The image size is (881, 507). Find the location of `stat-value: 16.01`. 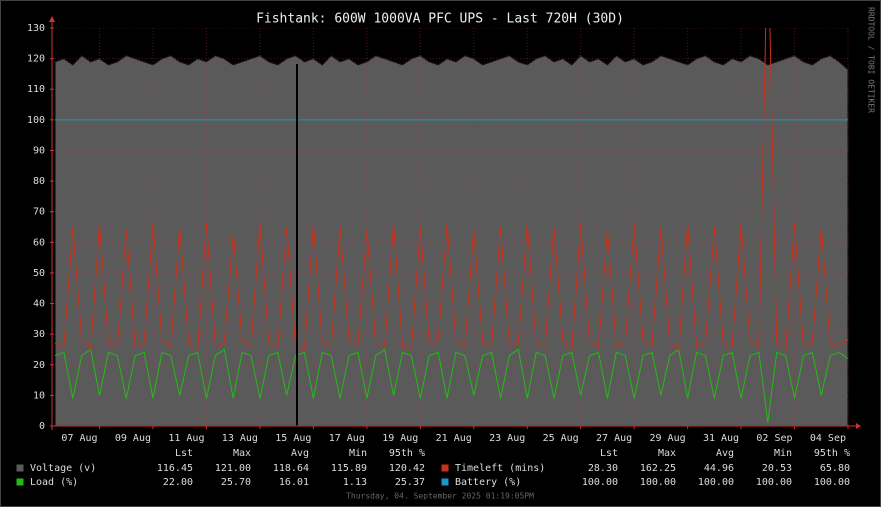

stat-value: 16.01 is located at coordinates (294, 482).